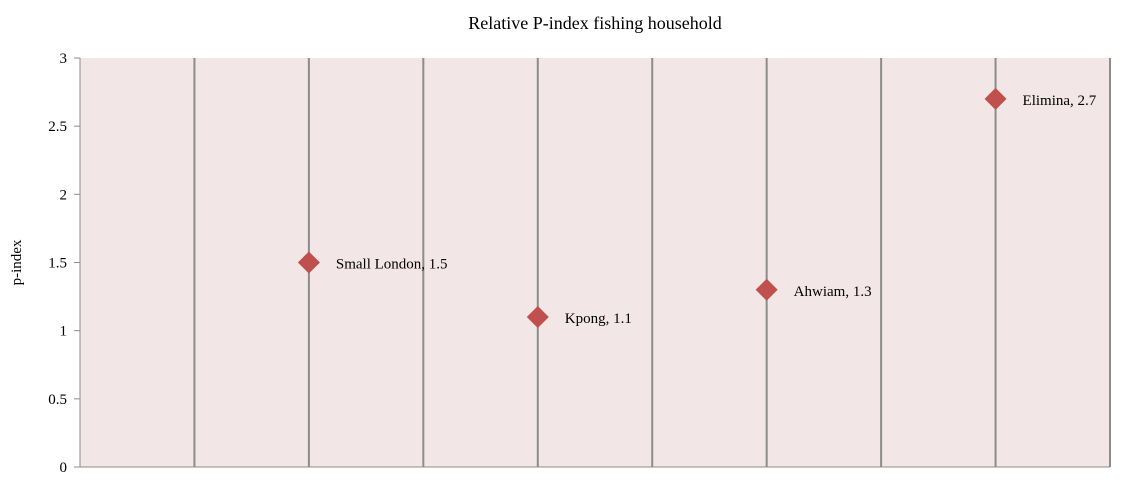 The image size is (1133, 481). Describe the element at coordinates (57, 127) in the screenshot. I see `y-tick-label: 2.5` at that location.